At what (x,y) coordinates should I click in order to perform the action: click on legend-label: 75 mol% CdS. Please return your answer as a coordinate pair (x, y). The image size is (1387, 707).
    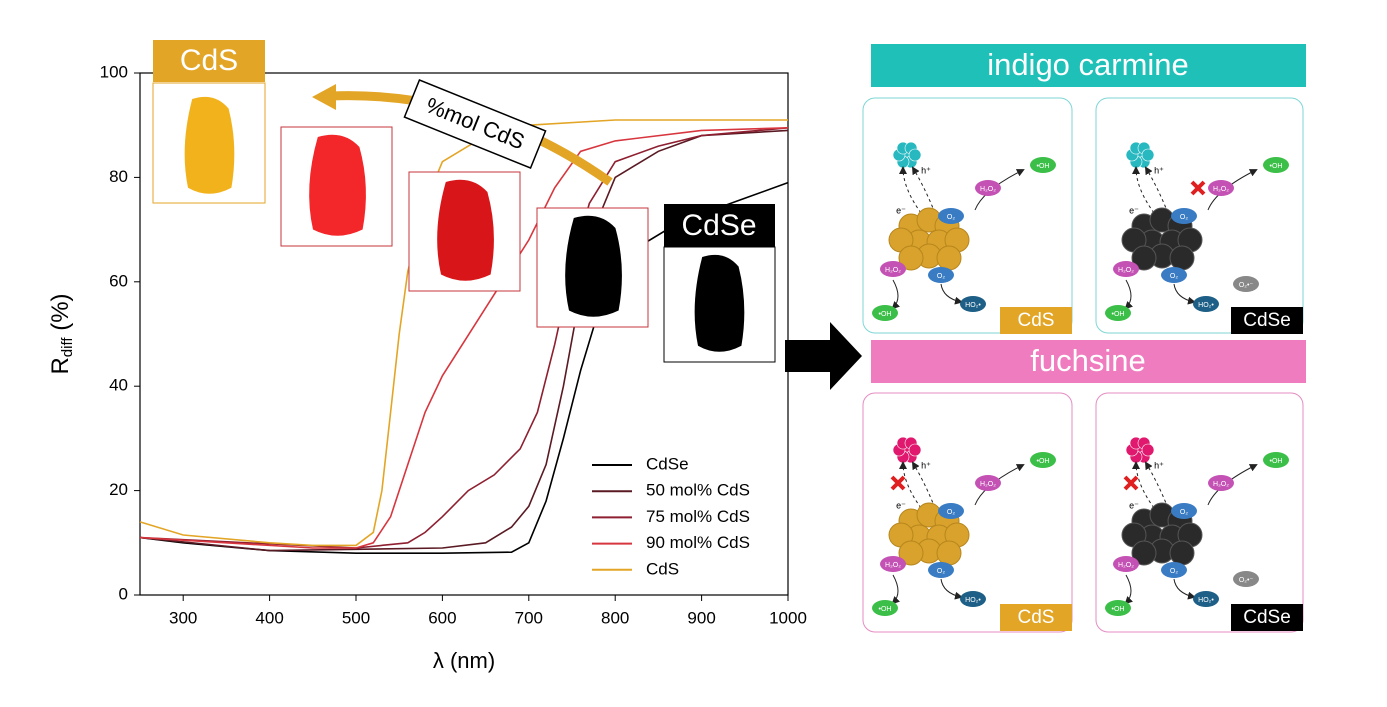
    Looking at the image, I should click on (698, 516).